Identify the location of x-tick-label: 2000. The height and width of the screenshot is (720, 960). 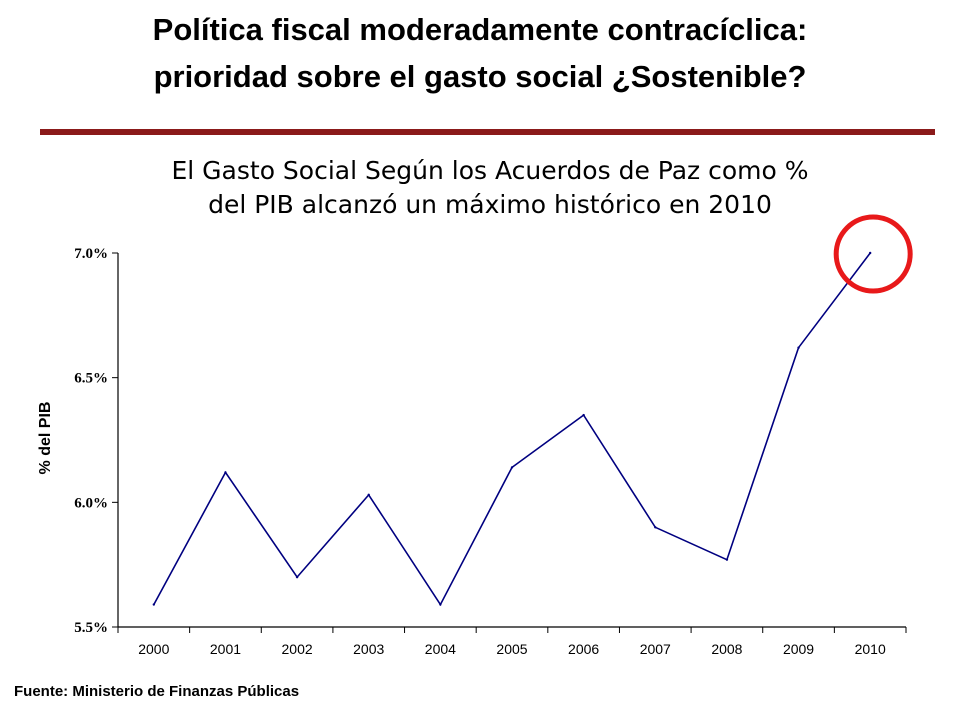
(153, 649).